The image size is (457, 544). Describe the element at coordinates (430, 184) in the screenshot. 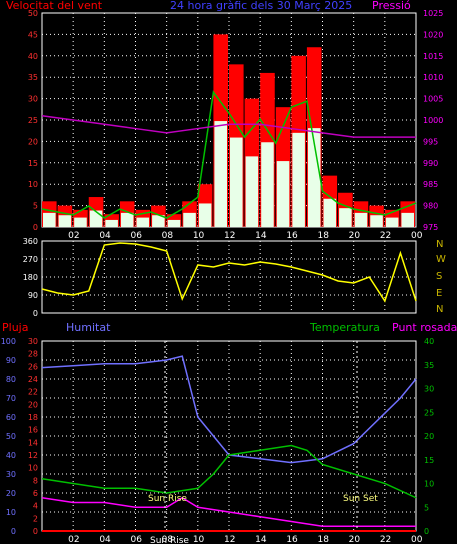

I see `pressure-y-tick: 985` at that location.